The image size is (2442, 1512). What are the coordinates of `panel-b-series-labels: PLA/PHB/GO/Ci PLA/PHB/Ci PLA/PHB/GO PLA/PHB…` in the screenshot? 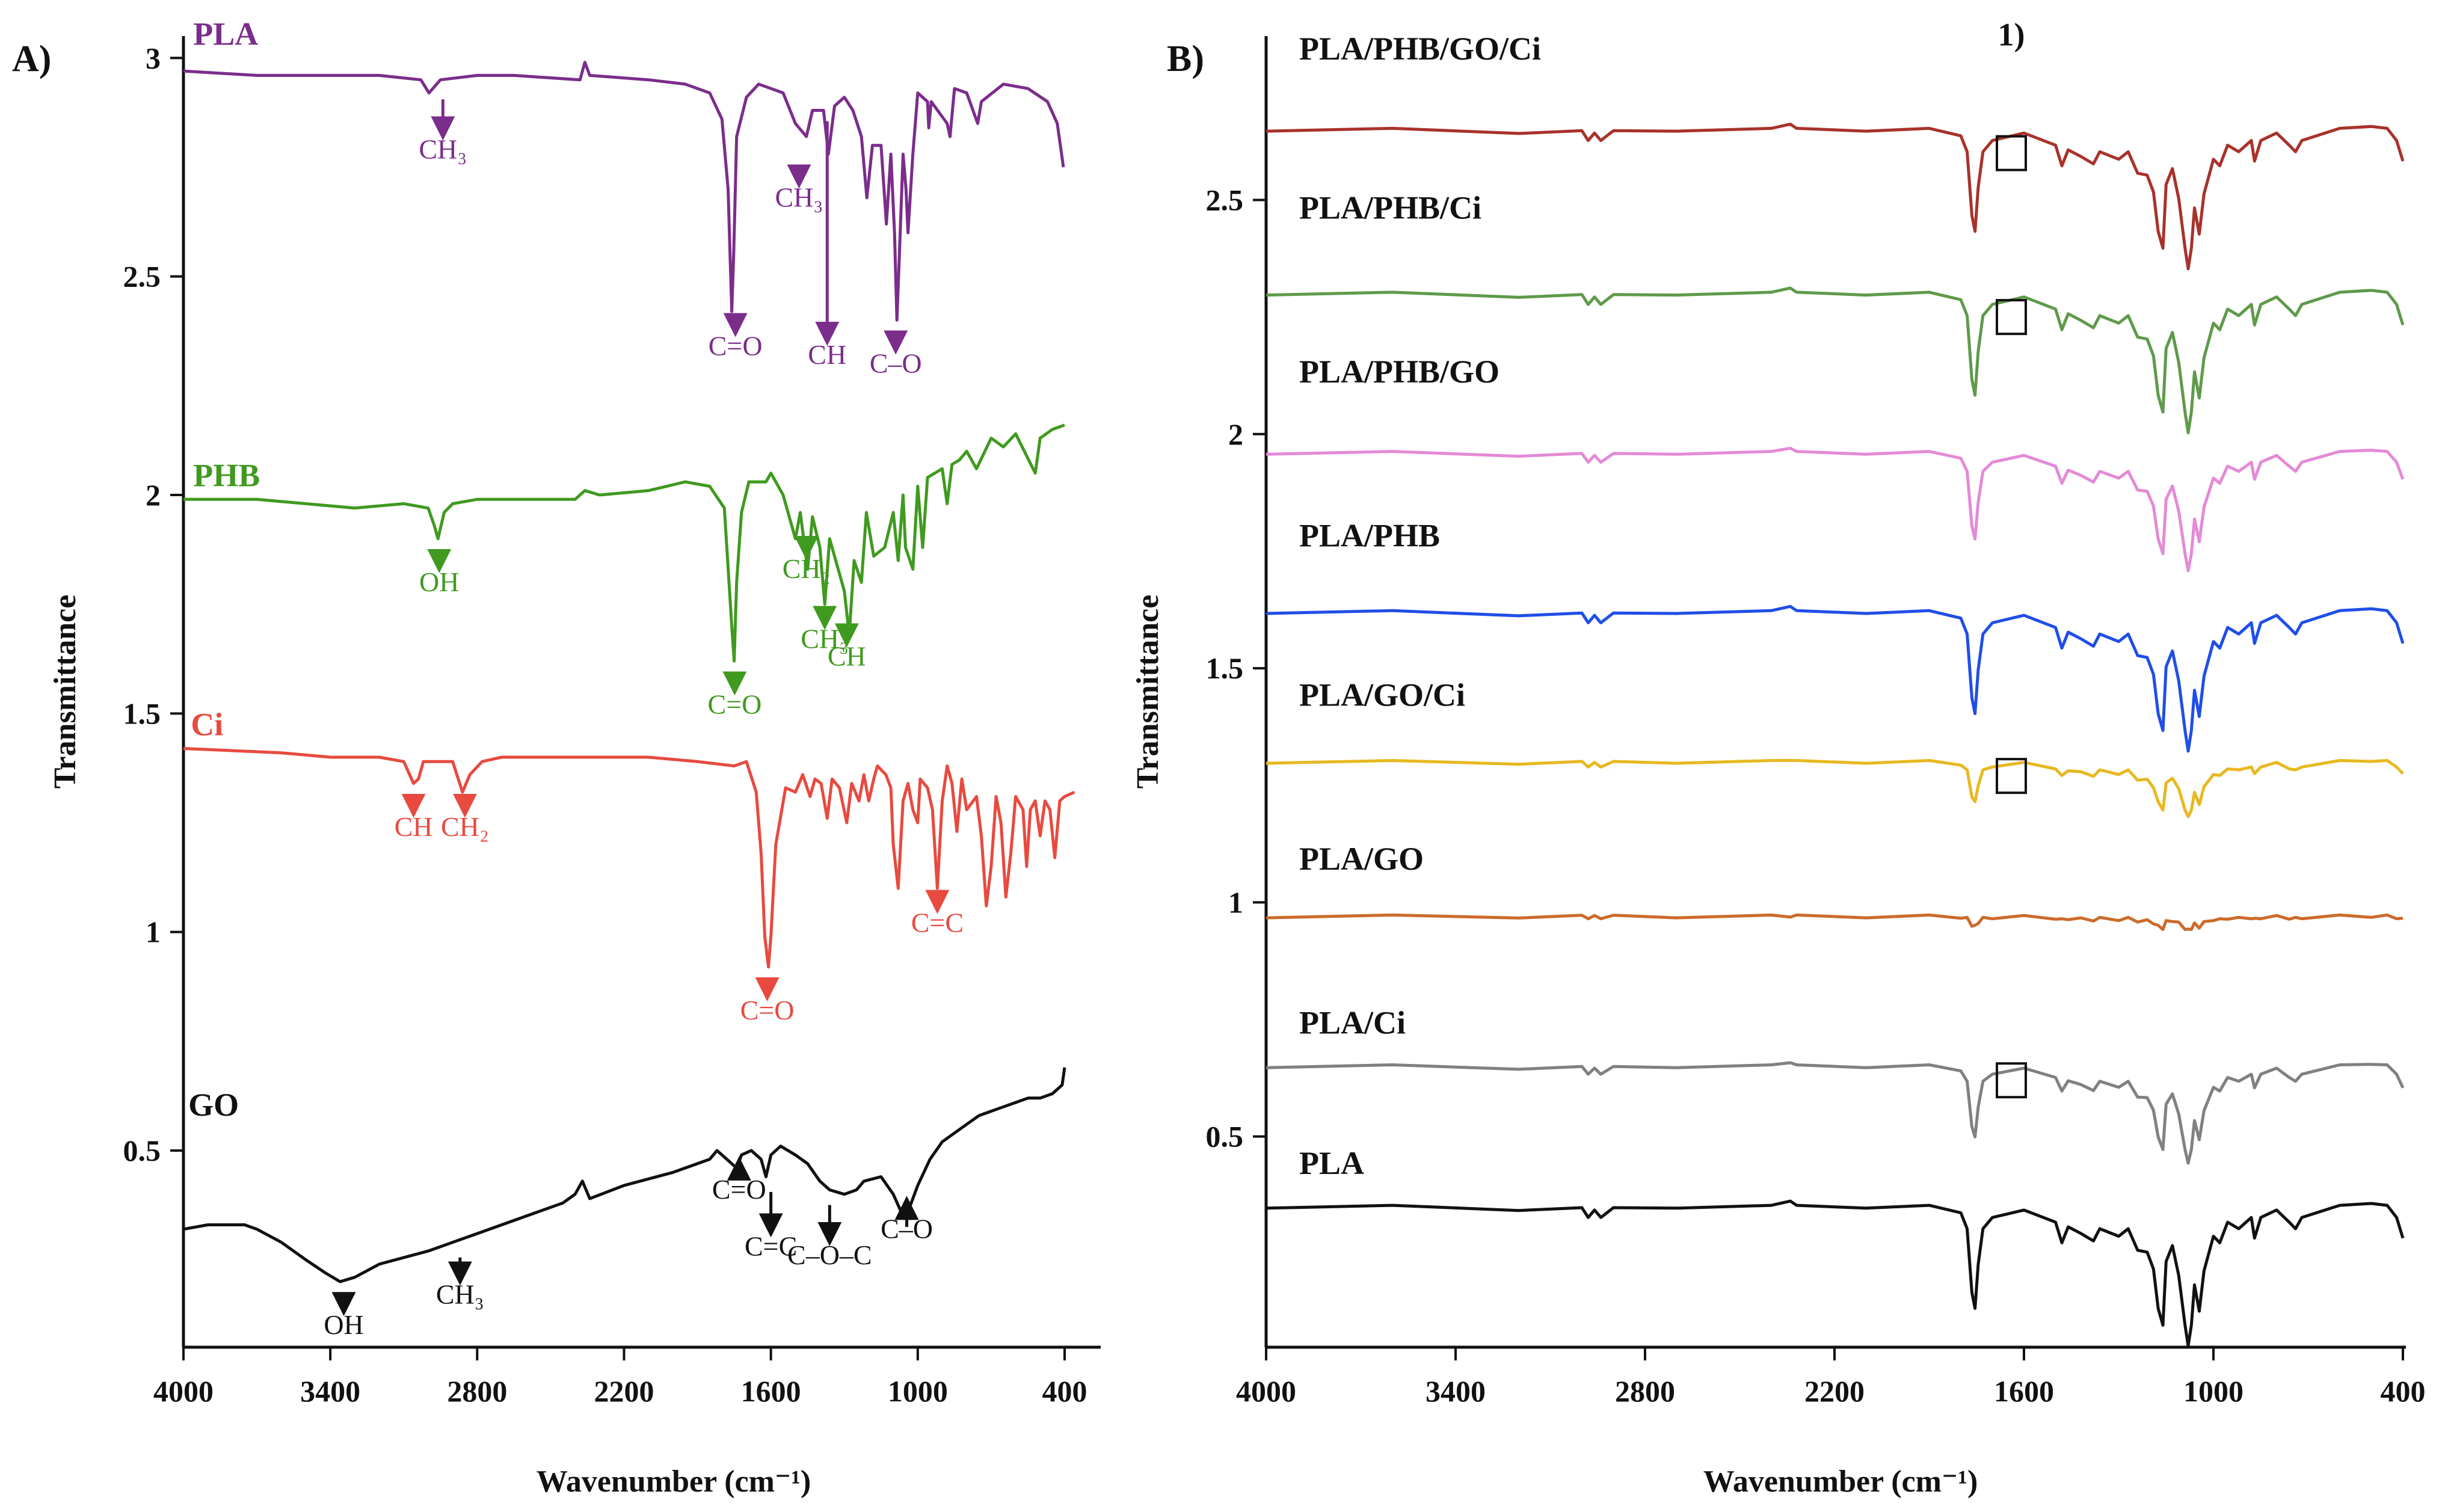 It's located at (1420, 606).